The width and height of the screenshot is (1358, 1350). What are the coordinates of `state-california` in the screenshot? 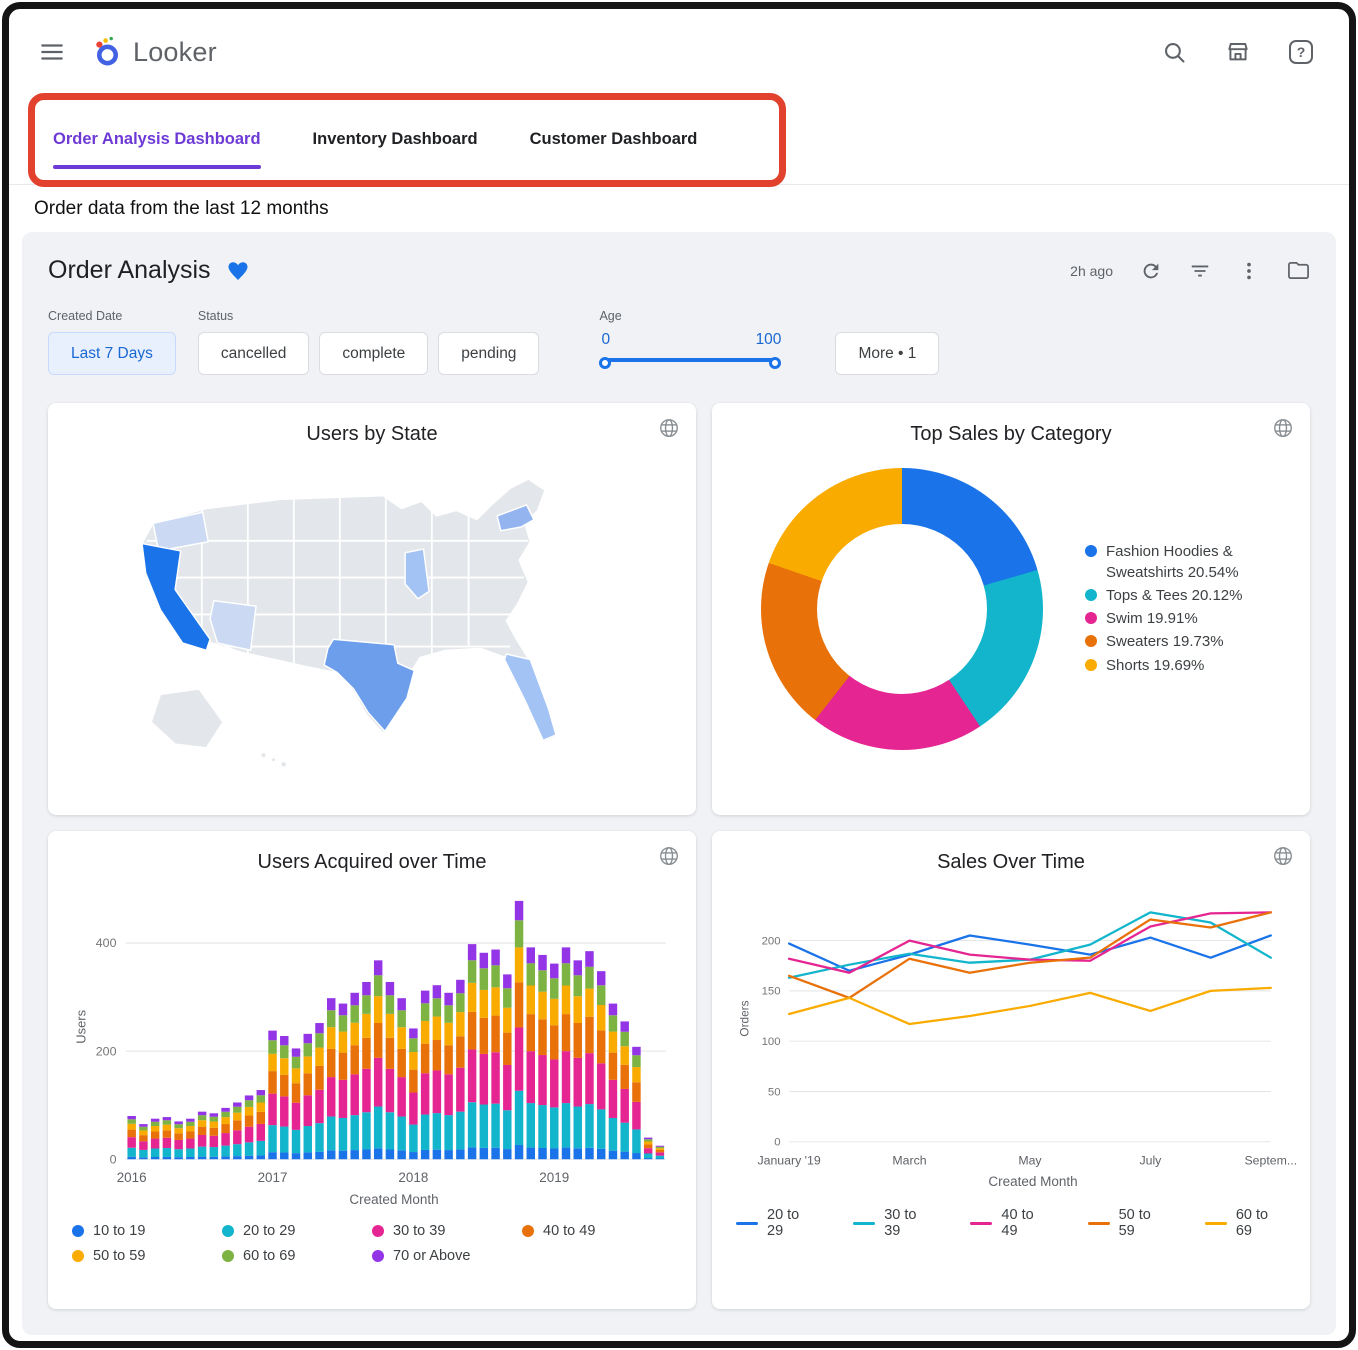 It's located at (176, 597).